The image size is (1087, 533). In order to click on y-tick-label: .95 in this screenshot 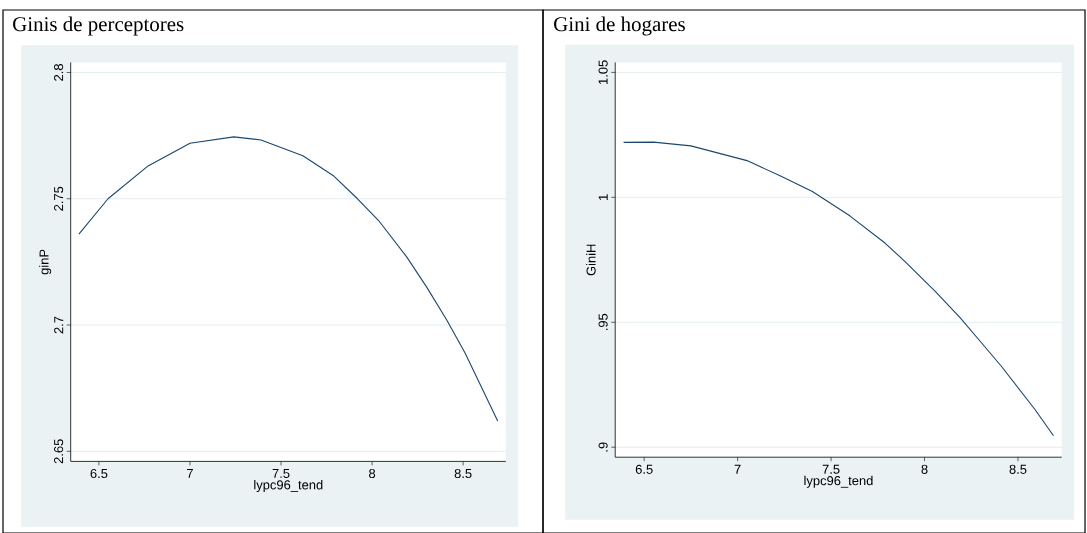, I will do `click(603, 322)`.